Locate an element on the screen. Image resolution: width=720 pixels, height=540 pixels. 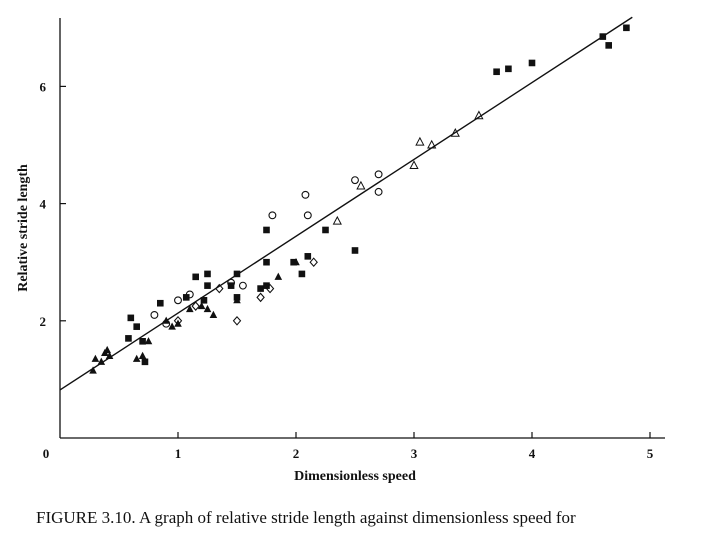
x-tick-label: 5 is located at coordinates (650, 453).